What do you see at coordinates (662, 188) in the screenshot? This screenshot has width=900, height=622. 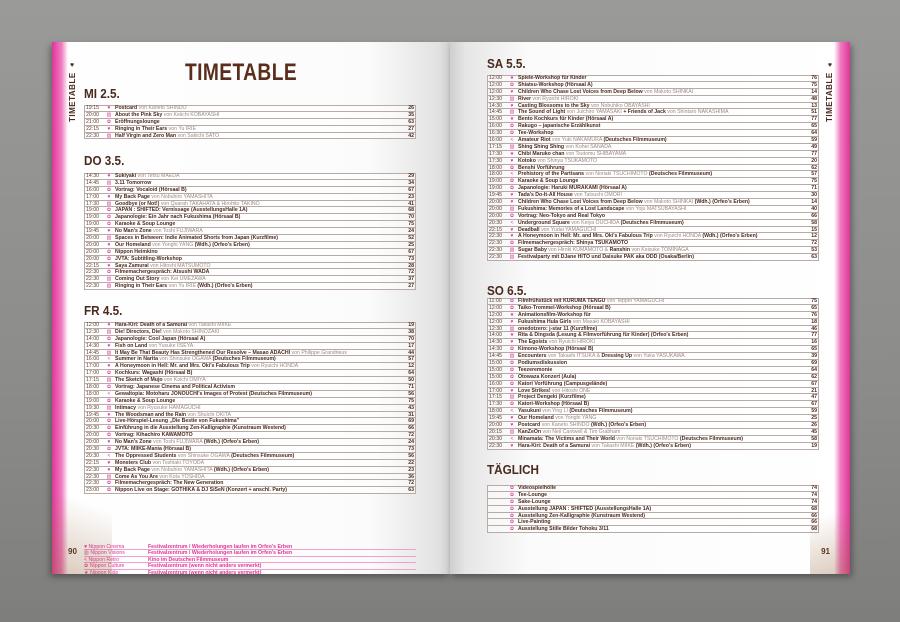 I see `event-title: Japanologie: Haruki MURAKAMI (Hörsaal A)` at bounding box center [662, 188].